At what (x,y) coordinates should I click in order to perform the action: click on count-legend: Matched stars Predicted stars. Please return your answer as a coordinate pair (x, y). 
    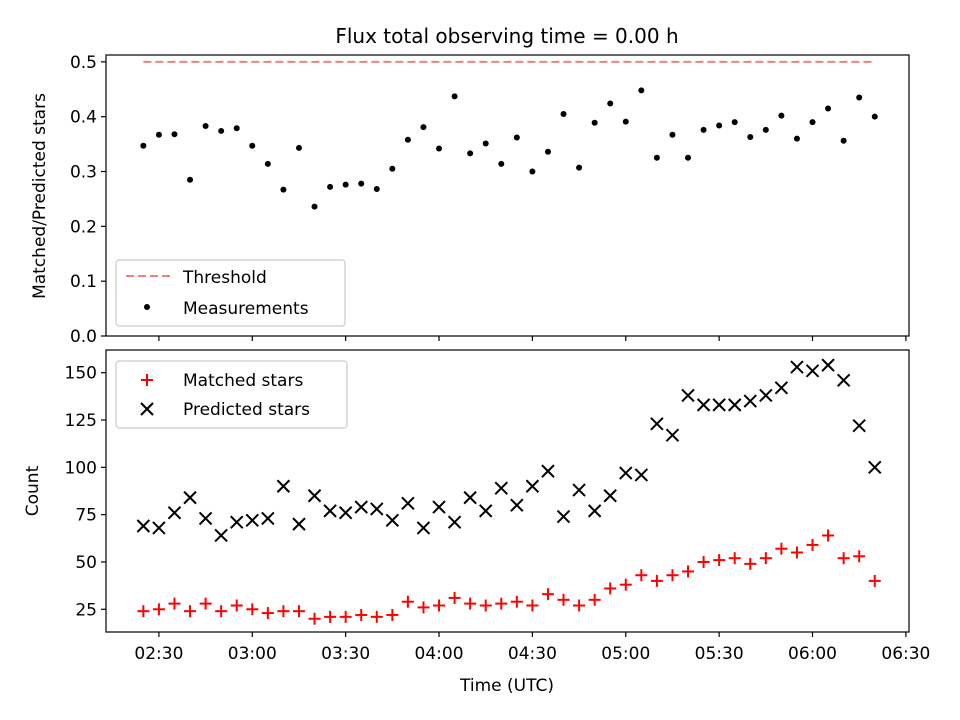
    Looking at the image, I should click on (231, 394).